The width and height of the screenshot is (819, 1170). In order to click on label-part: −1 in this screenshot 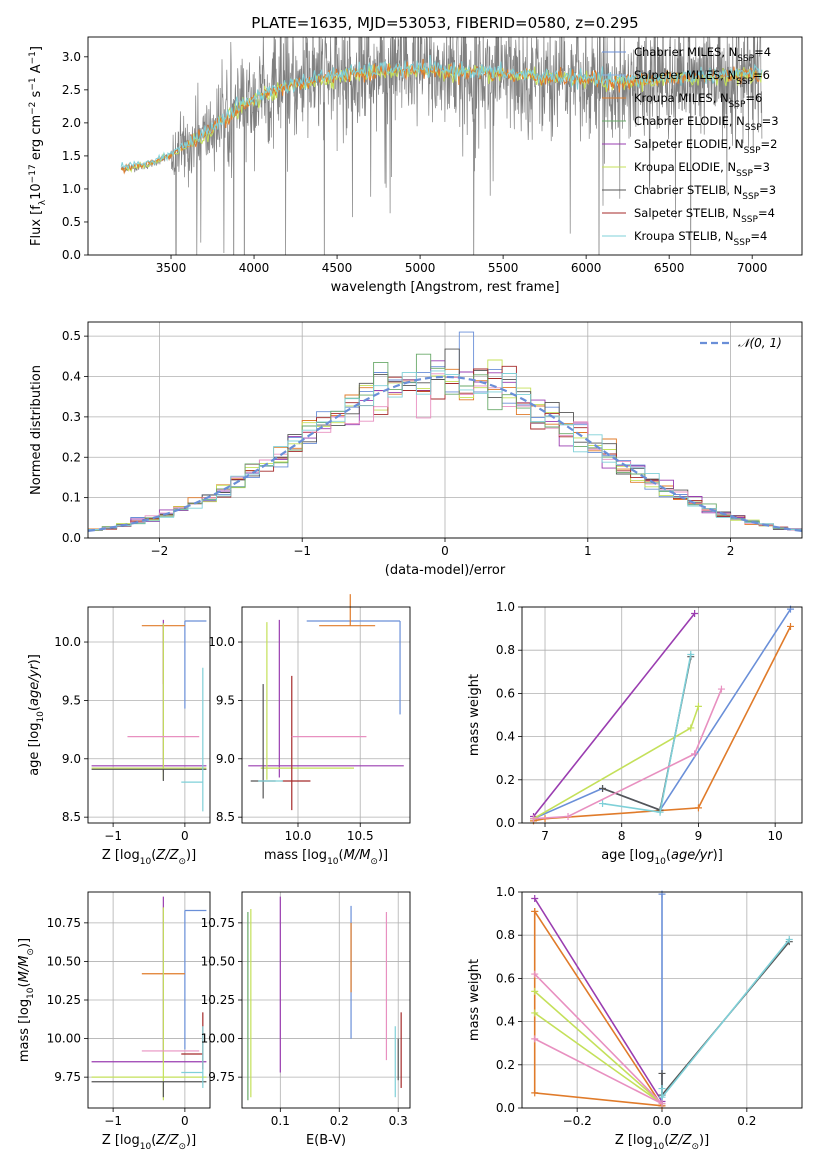, I will do `click(33, 57)`.